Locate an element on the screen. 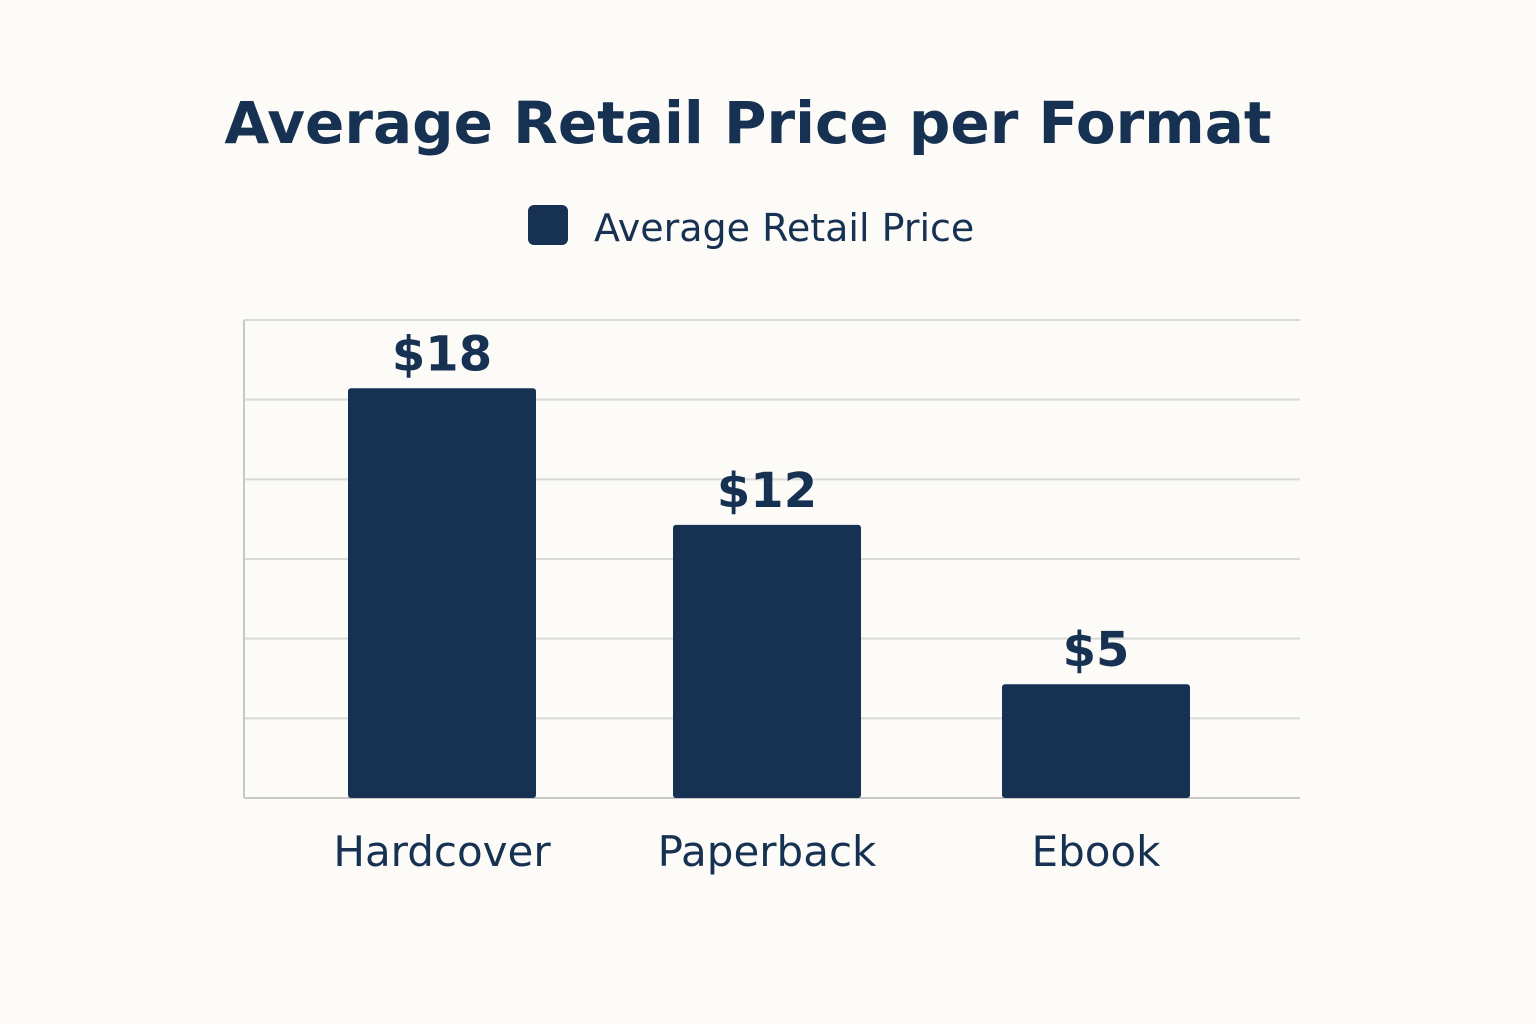  bar-paperback is located at coordinates (767, 661).